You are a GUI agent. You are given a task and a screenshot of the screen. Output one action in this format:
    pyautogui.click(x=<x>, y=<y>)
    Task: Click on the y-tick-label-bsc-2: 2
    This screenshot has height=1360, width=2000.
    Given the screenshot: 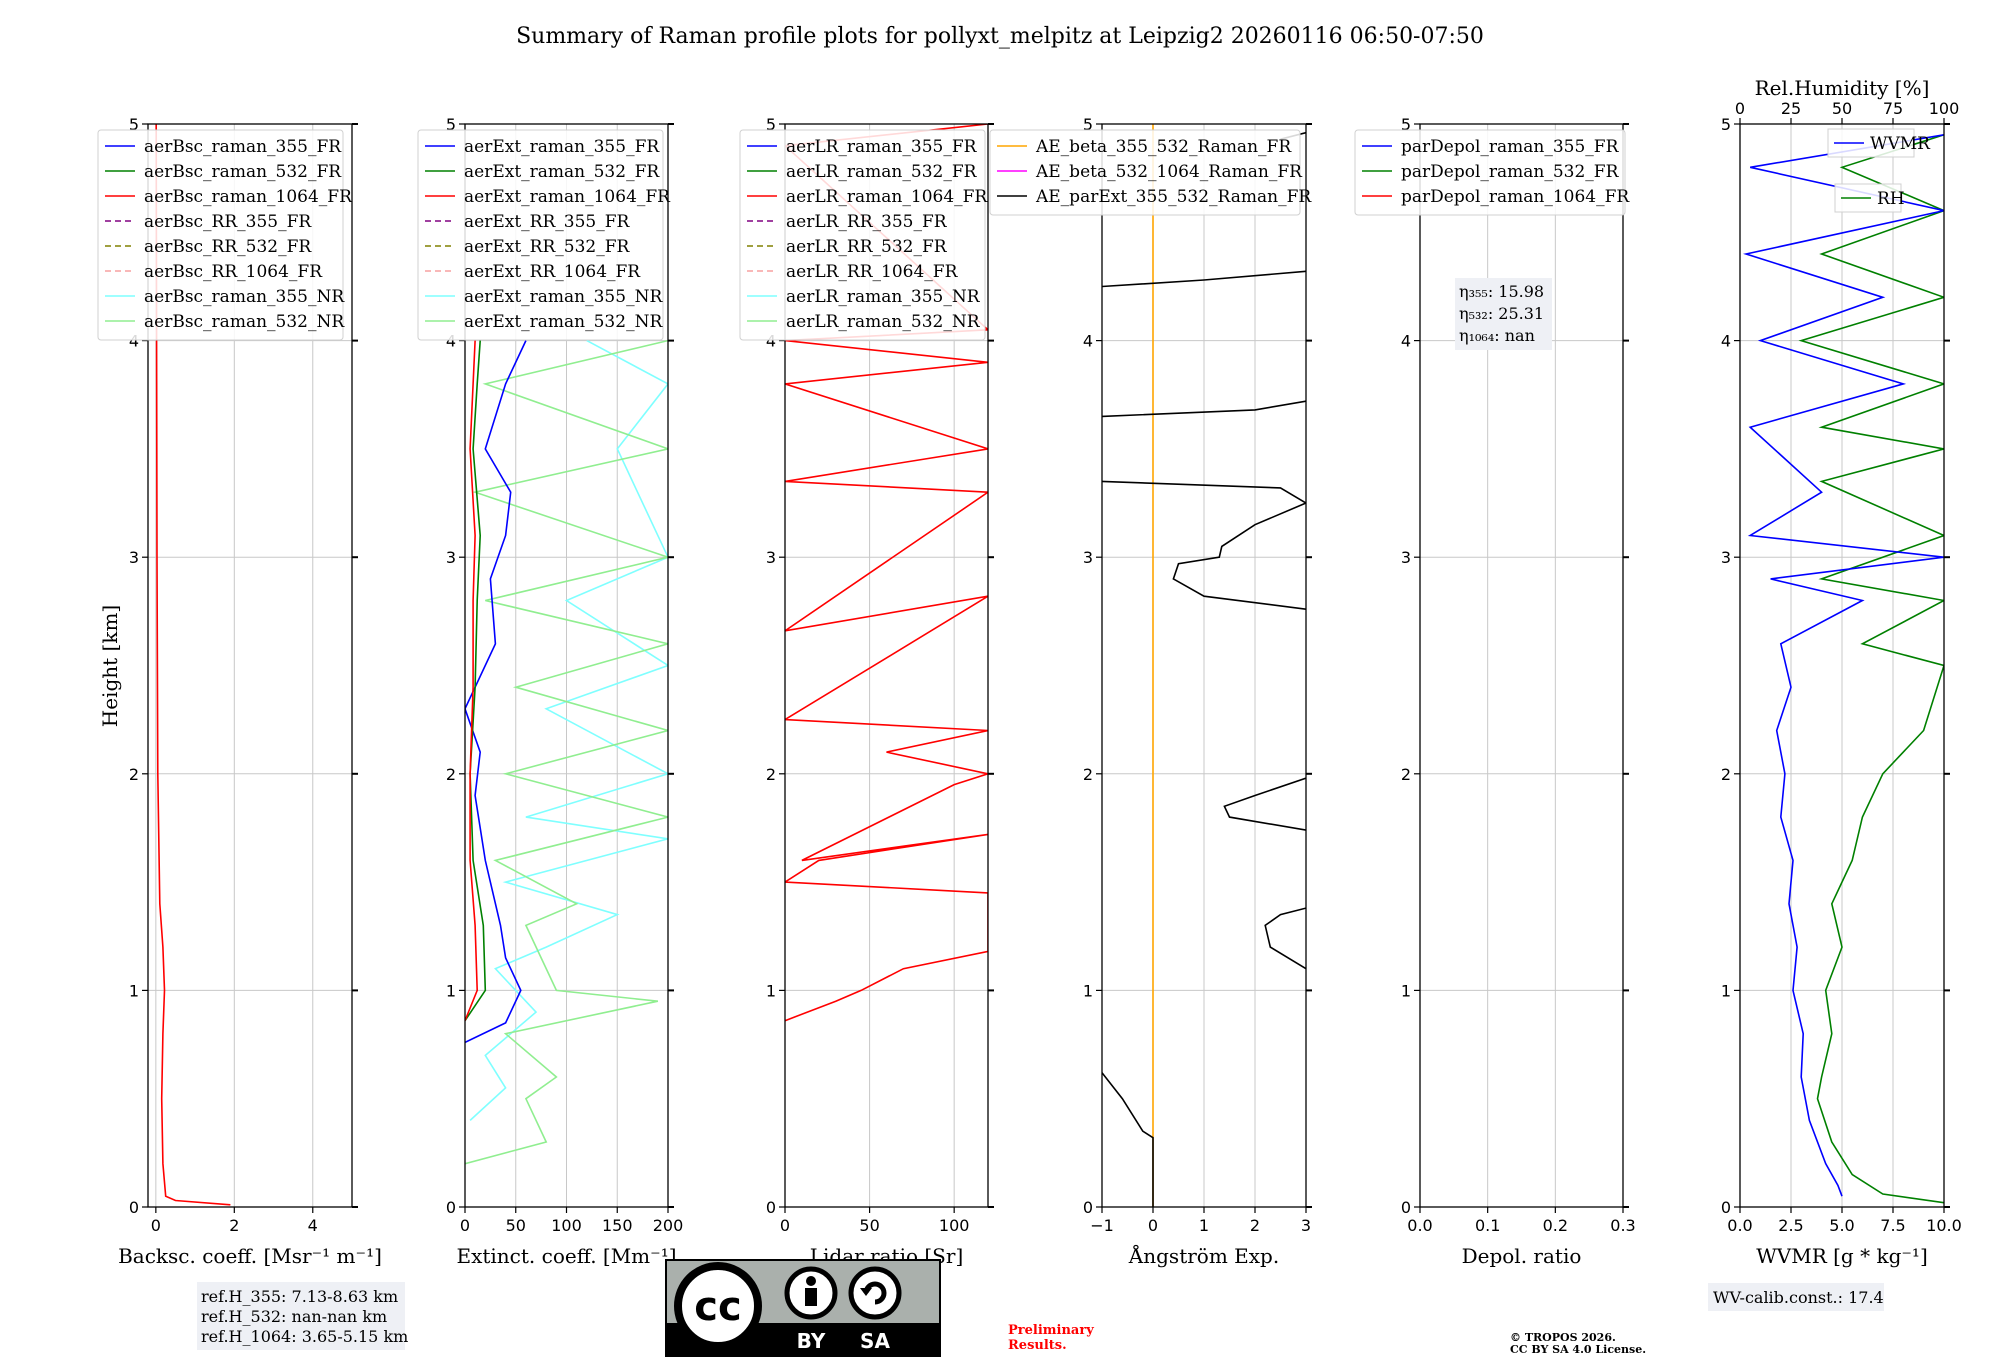 What is the action you would take?
    pyautogui.click(x=134, y=774)
    